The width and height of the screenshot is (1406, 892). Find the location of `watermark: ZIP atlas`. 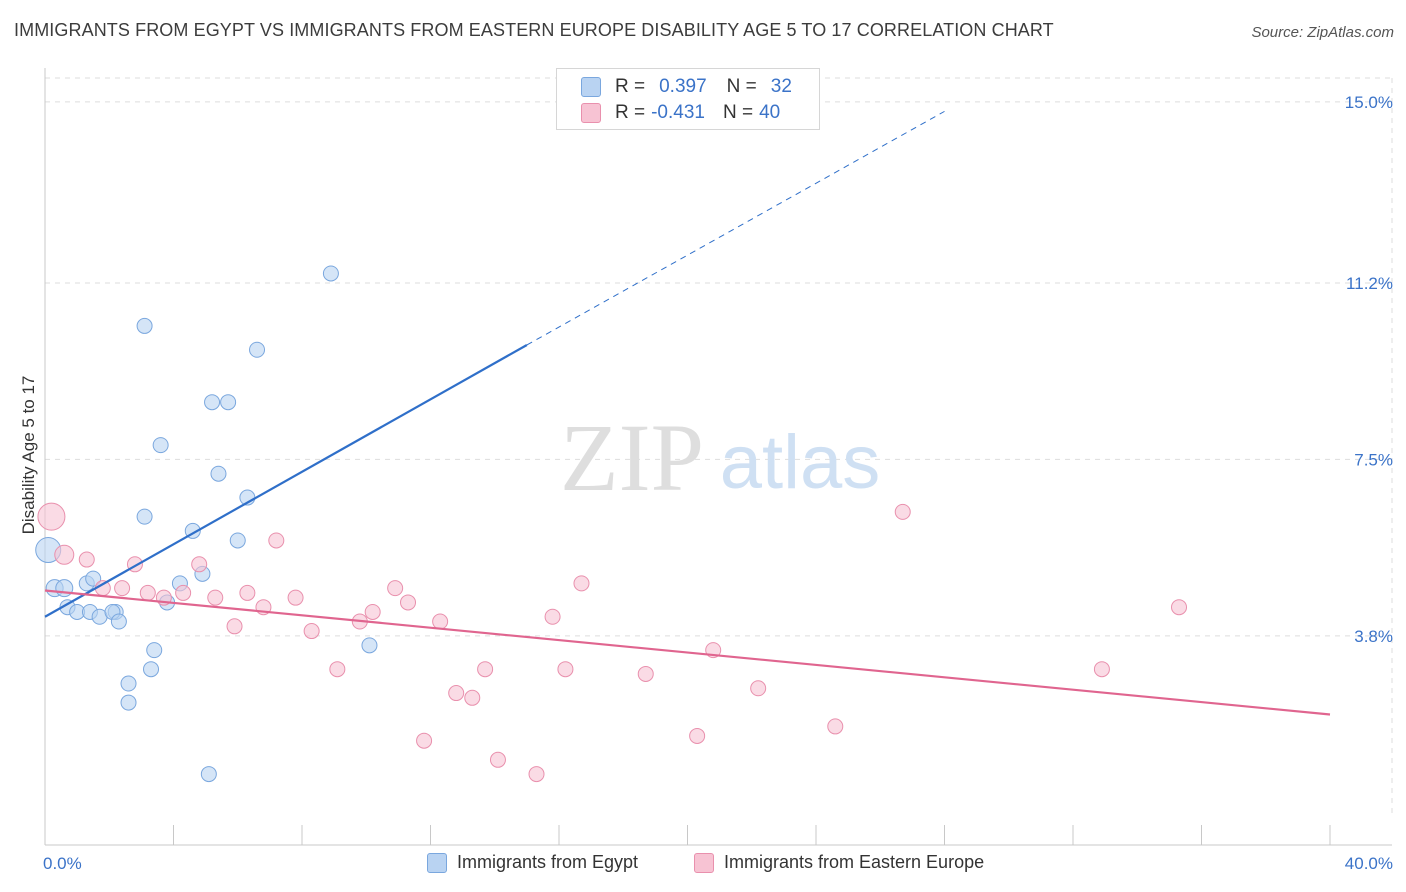

watermark: ZIP atlas is located at coordinates (720, 457).